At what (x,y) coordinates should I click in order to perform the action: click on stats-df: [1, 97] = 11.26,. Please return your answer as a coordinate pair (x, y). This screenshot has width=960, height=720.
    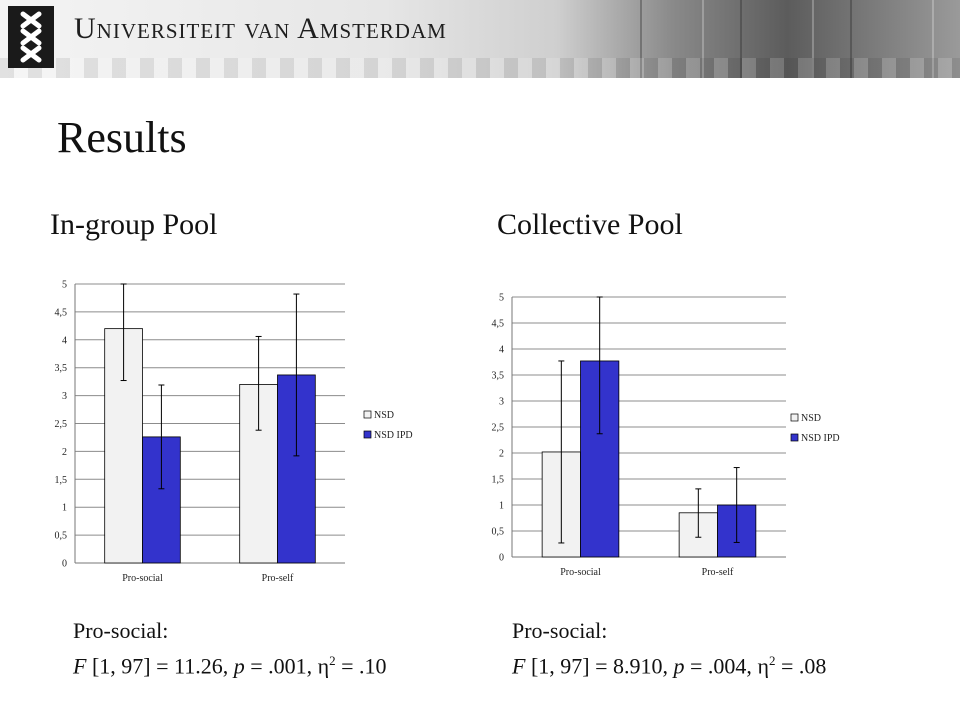
    Looking at the image, I should click on (160, 666).